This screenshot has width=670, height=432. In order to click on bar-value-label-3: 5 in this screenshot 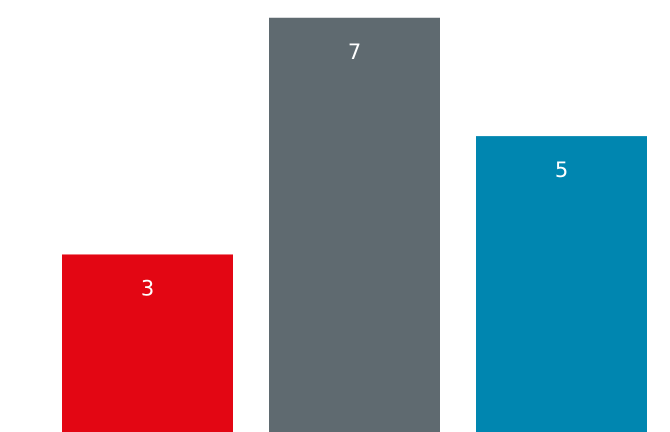, I will do `click(561, 170)`.